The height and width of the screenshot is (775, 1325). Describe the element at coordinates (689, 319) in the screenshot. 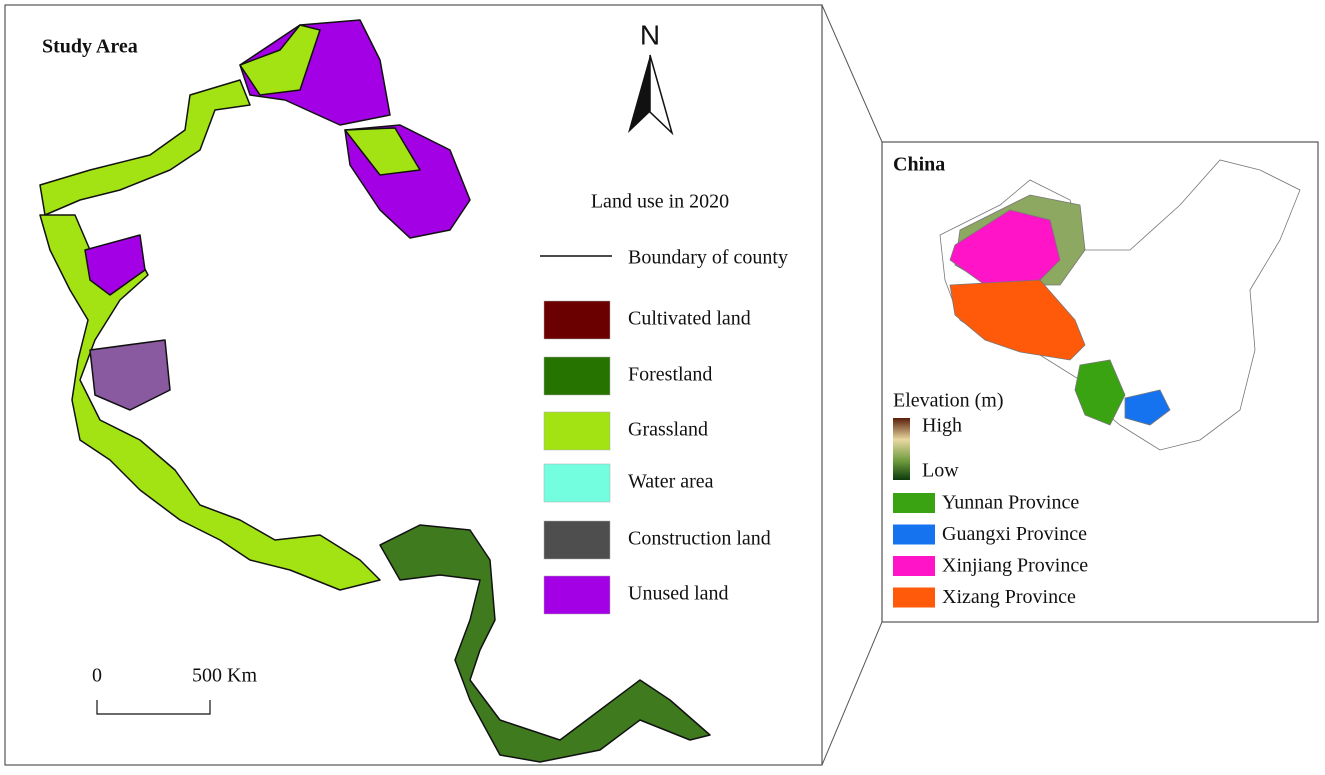

I see `legend-label: Cultivated land` at that location.